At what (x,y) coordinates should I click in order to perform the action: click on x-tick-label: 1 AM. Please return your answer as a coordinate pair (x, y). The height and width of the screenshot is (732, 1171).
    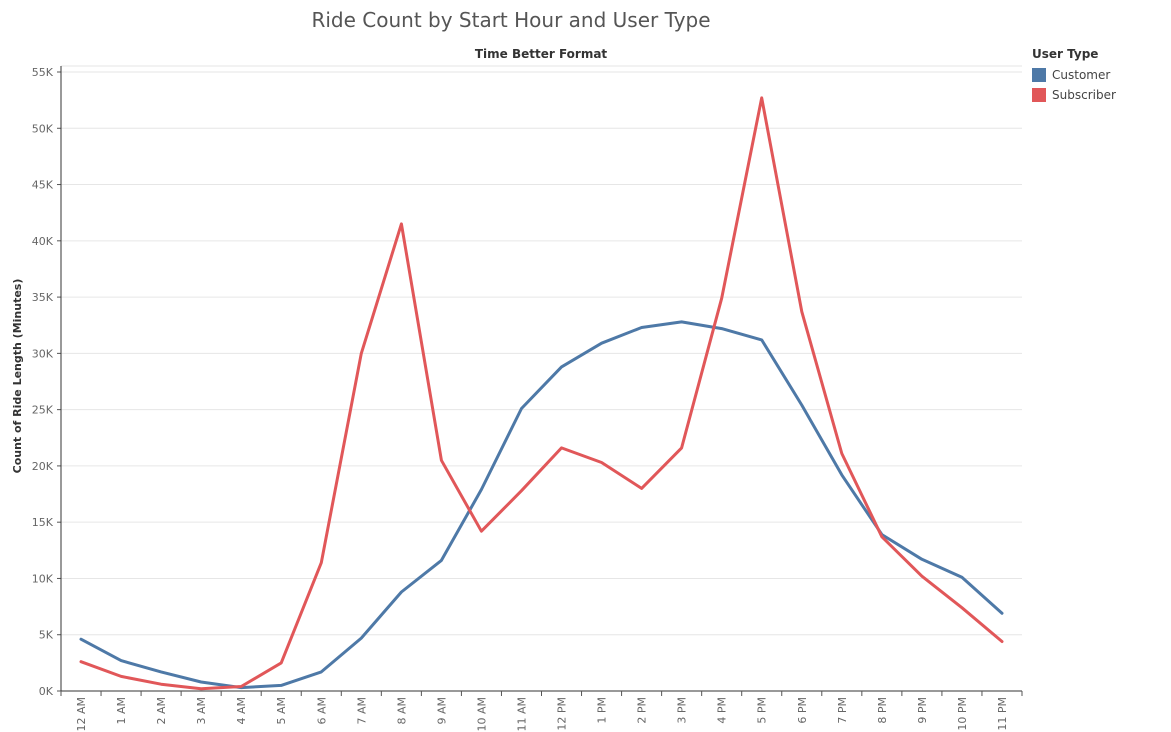
    Looking at the image, I should click on (121, 711).